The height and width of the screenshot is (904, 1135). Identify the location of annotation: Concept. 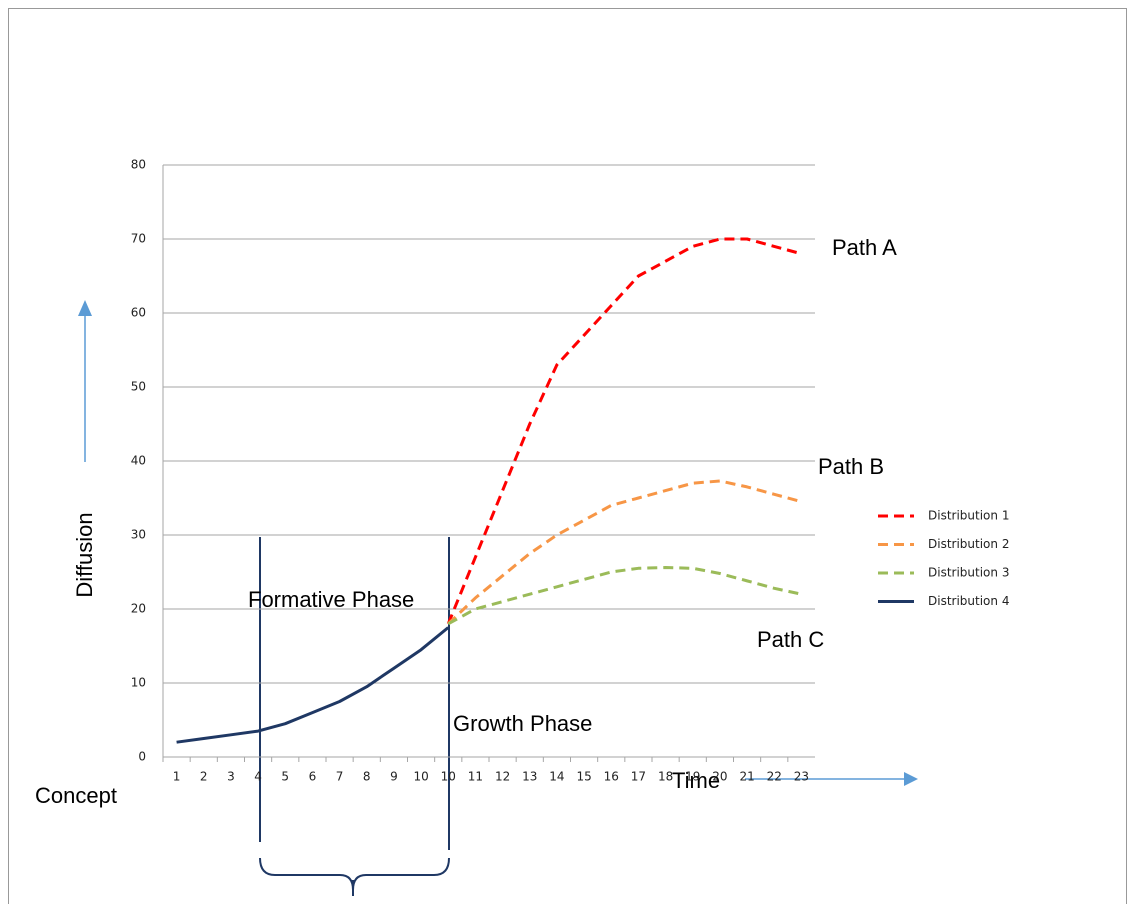
(76, 795).